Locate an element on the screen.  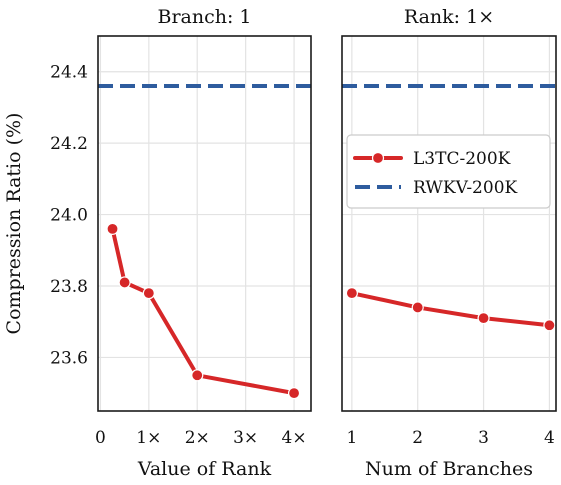
legend-l3tc-marker is located at coordinates (378, 158).